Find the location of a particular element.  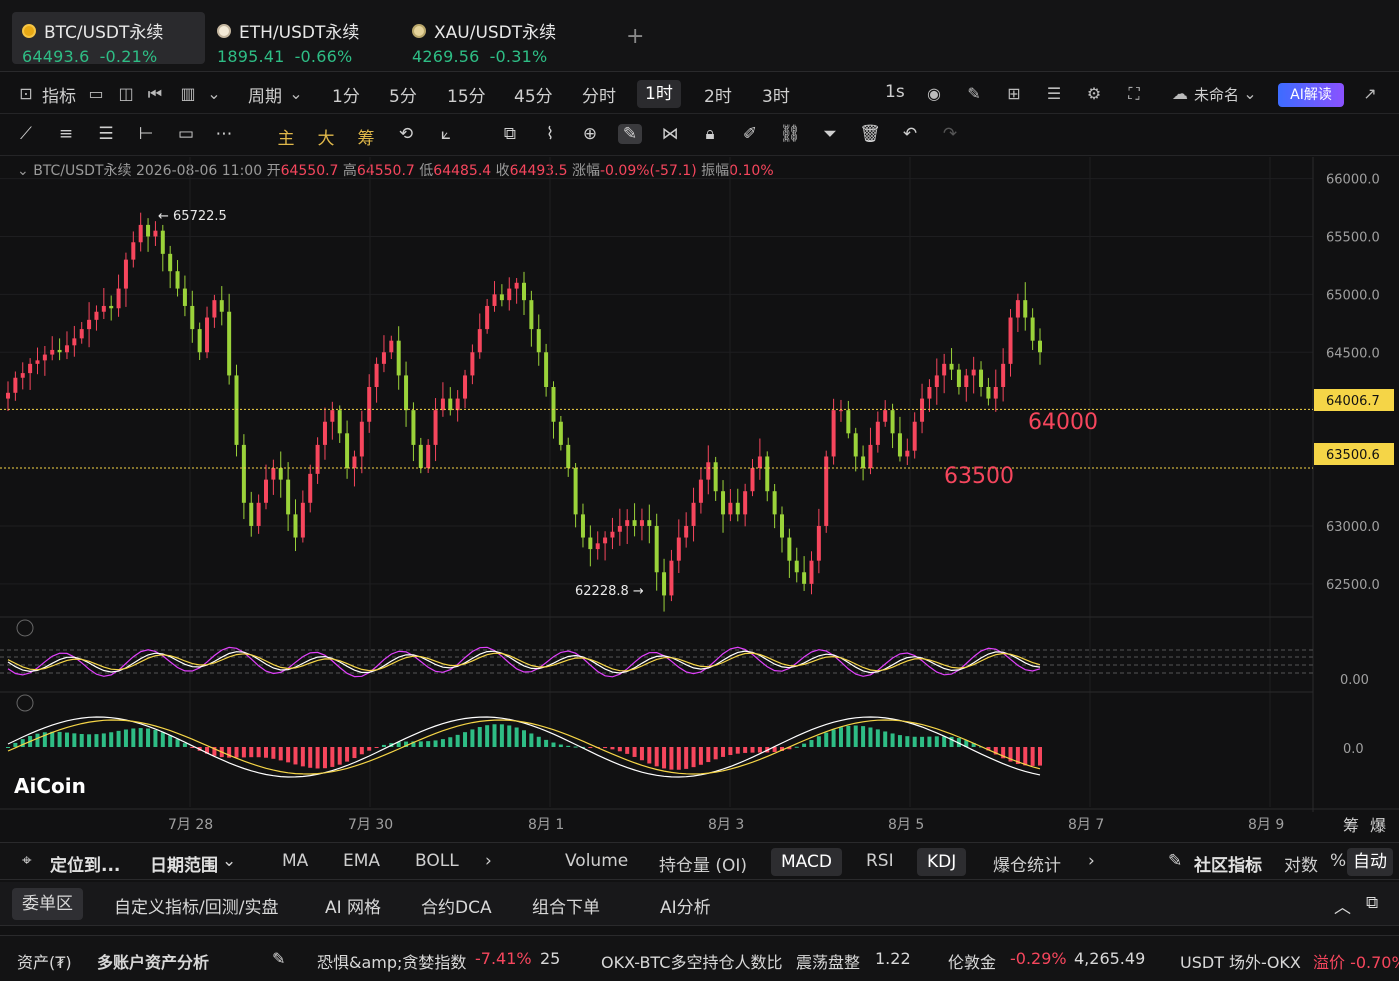

add-tab-icon: + is located at coordinates (635, 36).